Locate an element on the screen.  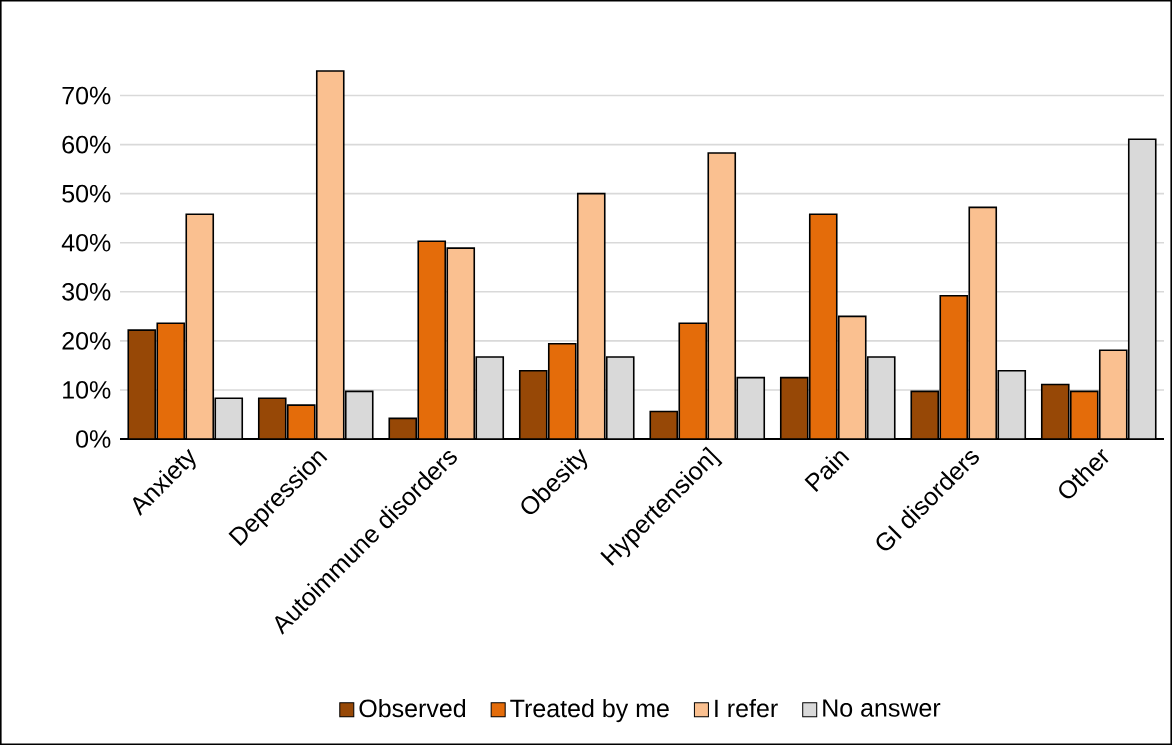
y-tick-label: 40% is located at coordinates (86, 242).